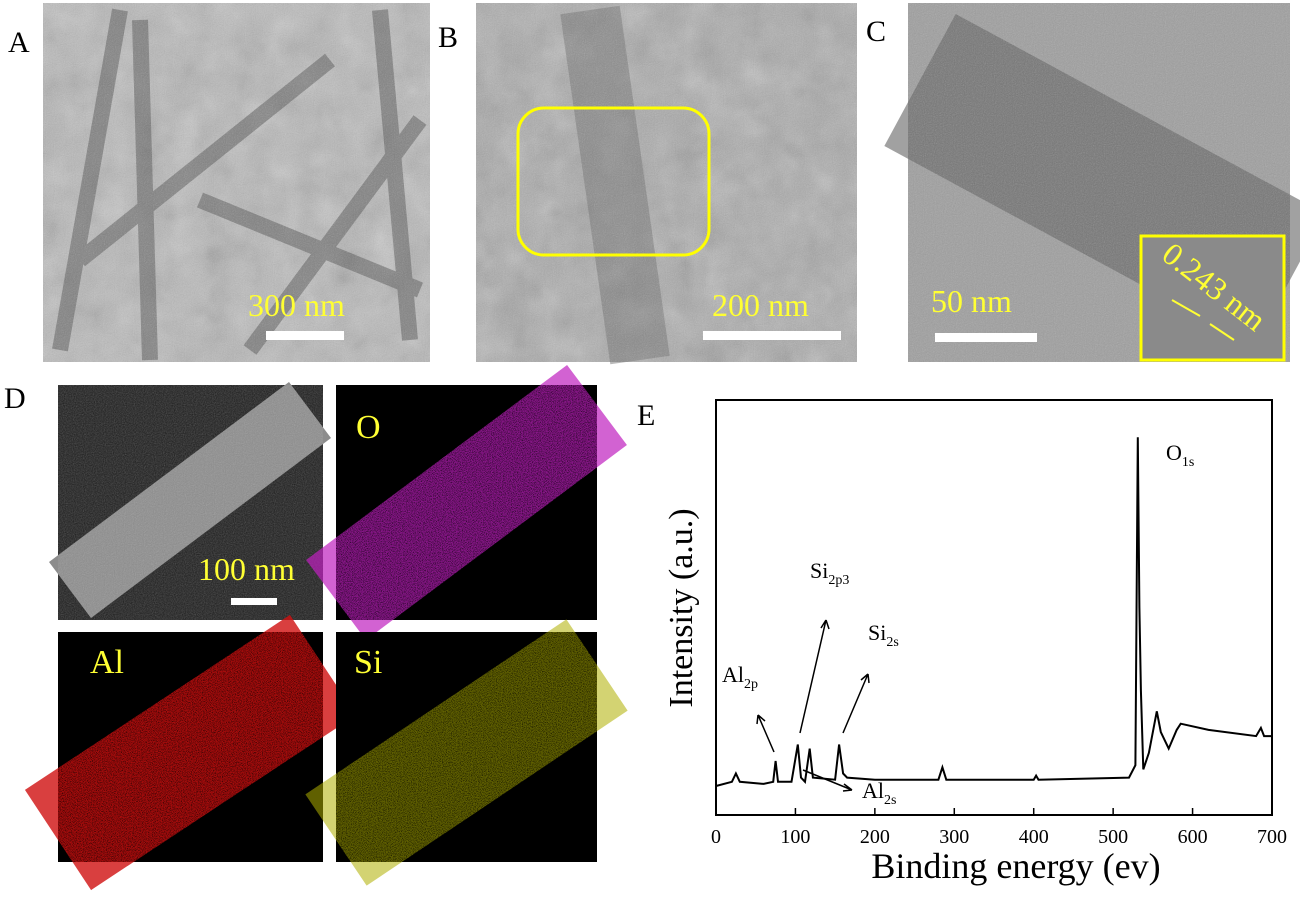 This screenshot has height=897, width=1300. What do you see at coordinates (368, 427) in the screenshot?
I see `map-label: O` at bounding box center [368, 427].